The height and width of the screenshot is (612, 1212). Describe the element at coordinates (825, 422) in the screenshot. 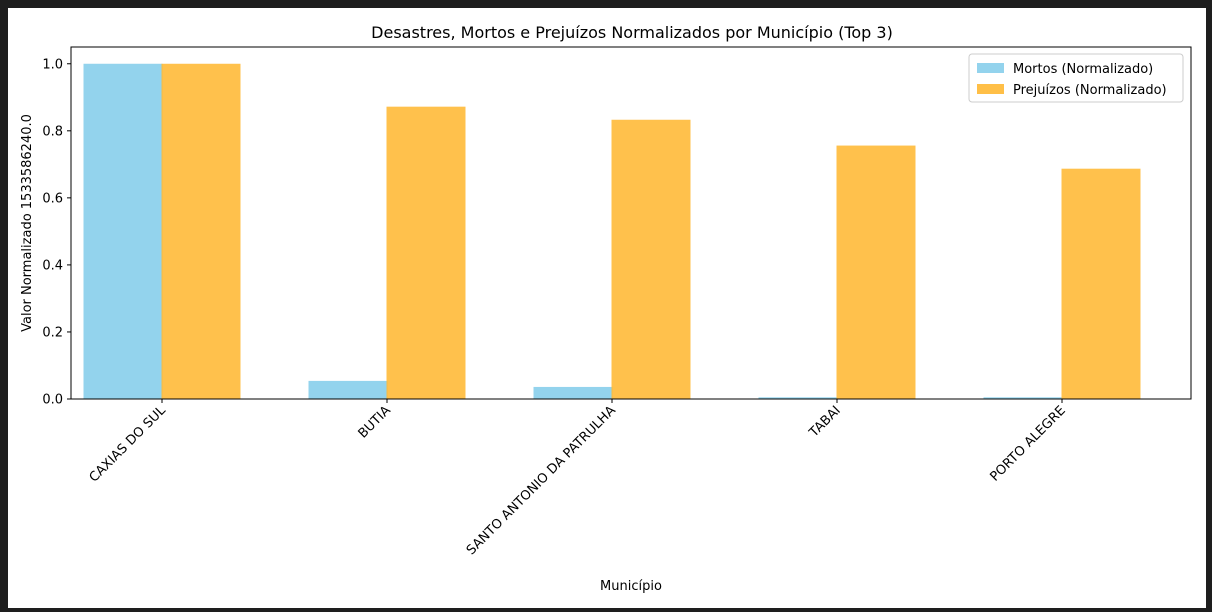

I see `x-tick-label: TABAI` at that location.